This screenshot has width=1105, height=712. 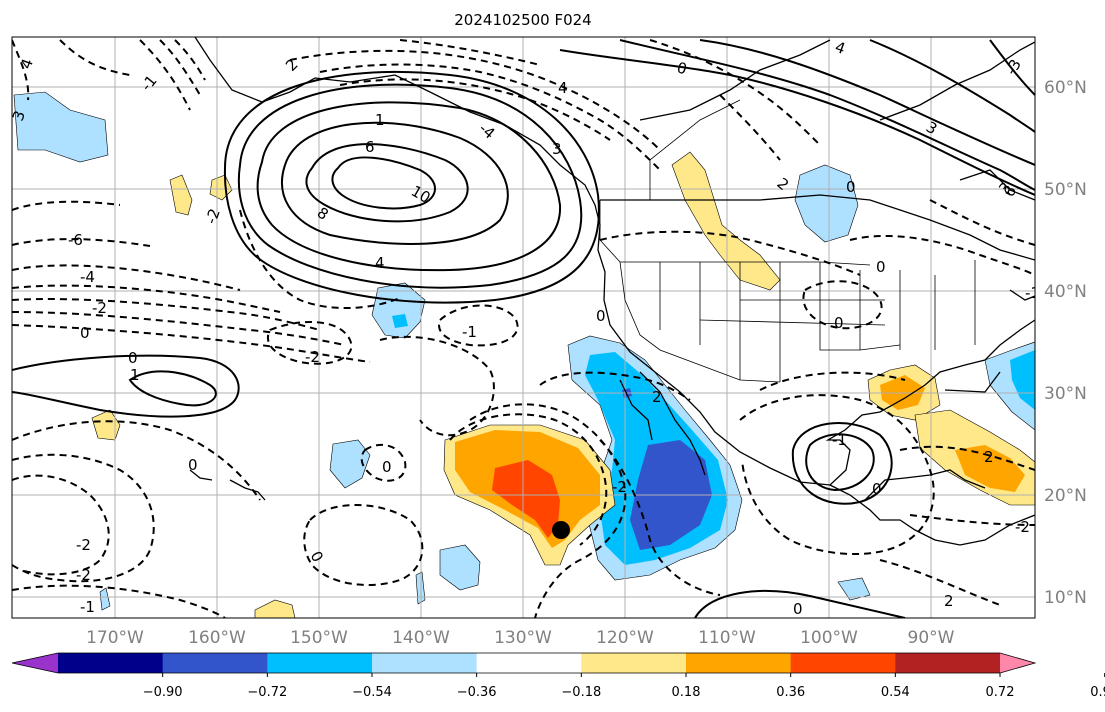 What do you see at coordinates (1065, 190) in the screenshot?
I see `latitude-label: 50°N` at bounding box center [1065, 190].